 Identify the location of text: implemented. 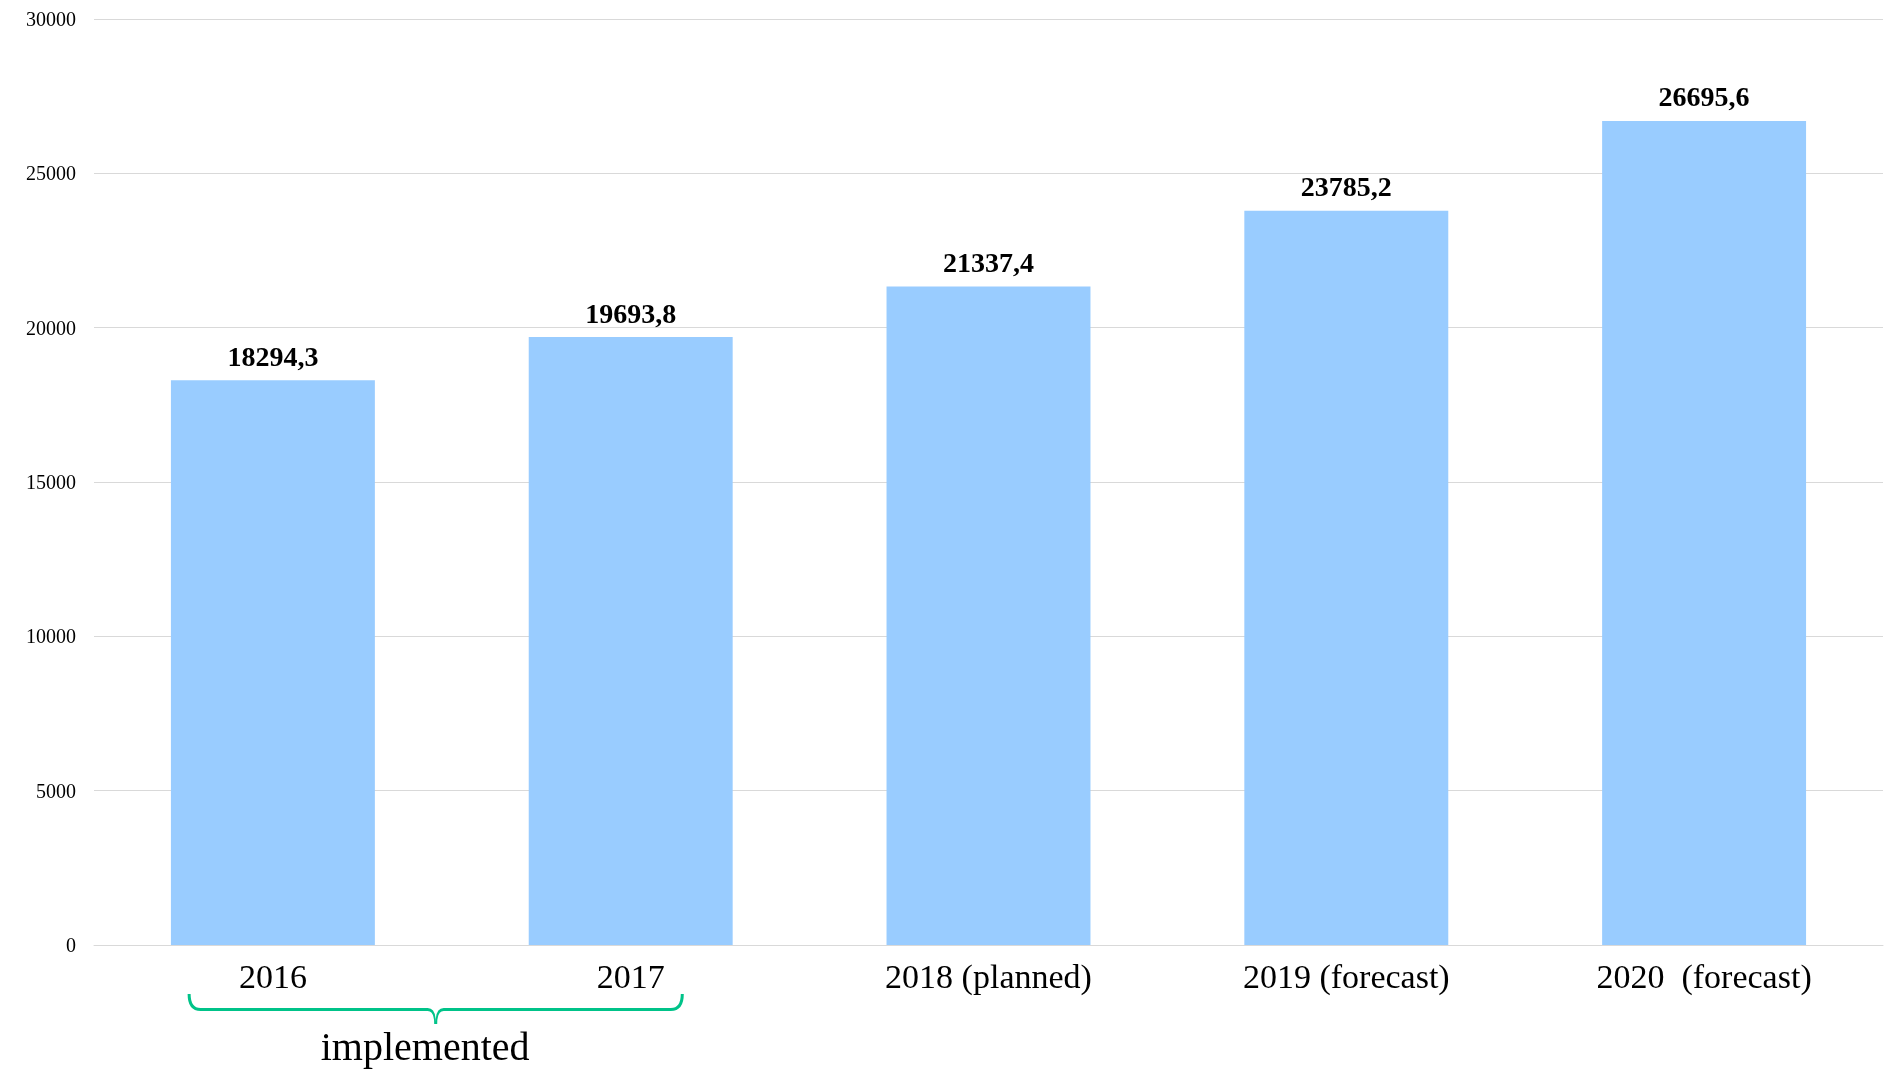
(425, 1046).